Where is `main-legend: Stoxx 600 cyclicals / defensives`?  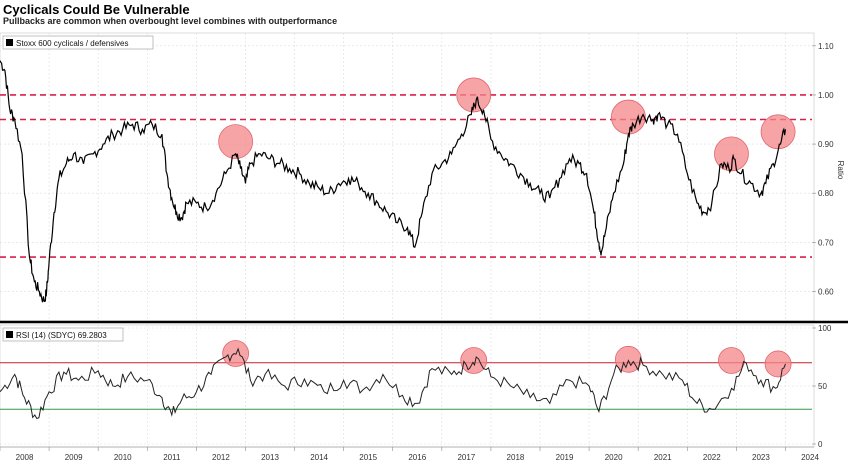 main-legend: Stoxx 600 cyclicals / defensives is located at coordinates (78, 42).